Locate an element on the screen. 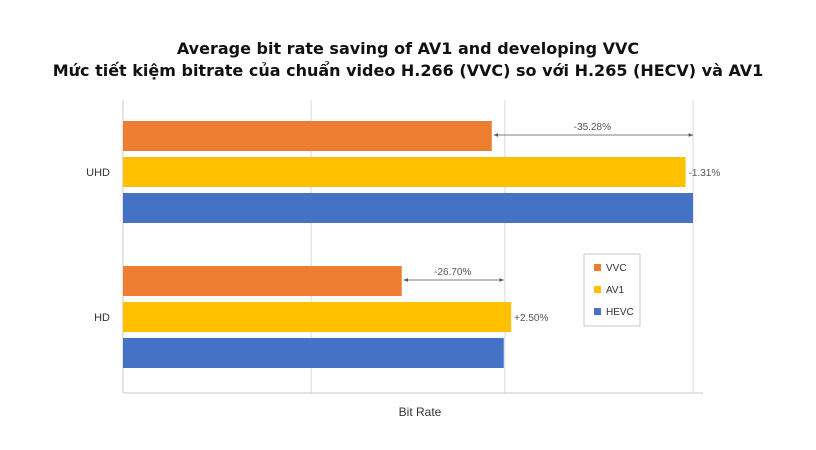 The image size is (816, 450). bar-vvc-uhd is located at coordinates (307, 136).